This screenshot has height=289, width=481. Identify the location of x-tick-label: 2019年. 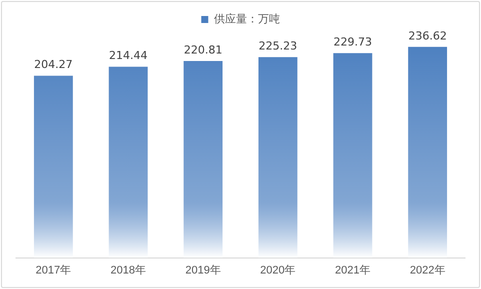
(203, 270).